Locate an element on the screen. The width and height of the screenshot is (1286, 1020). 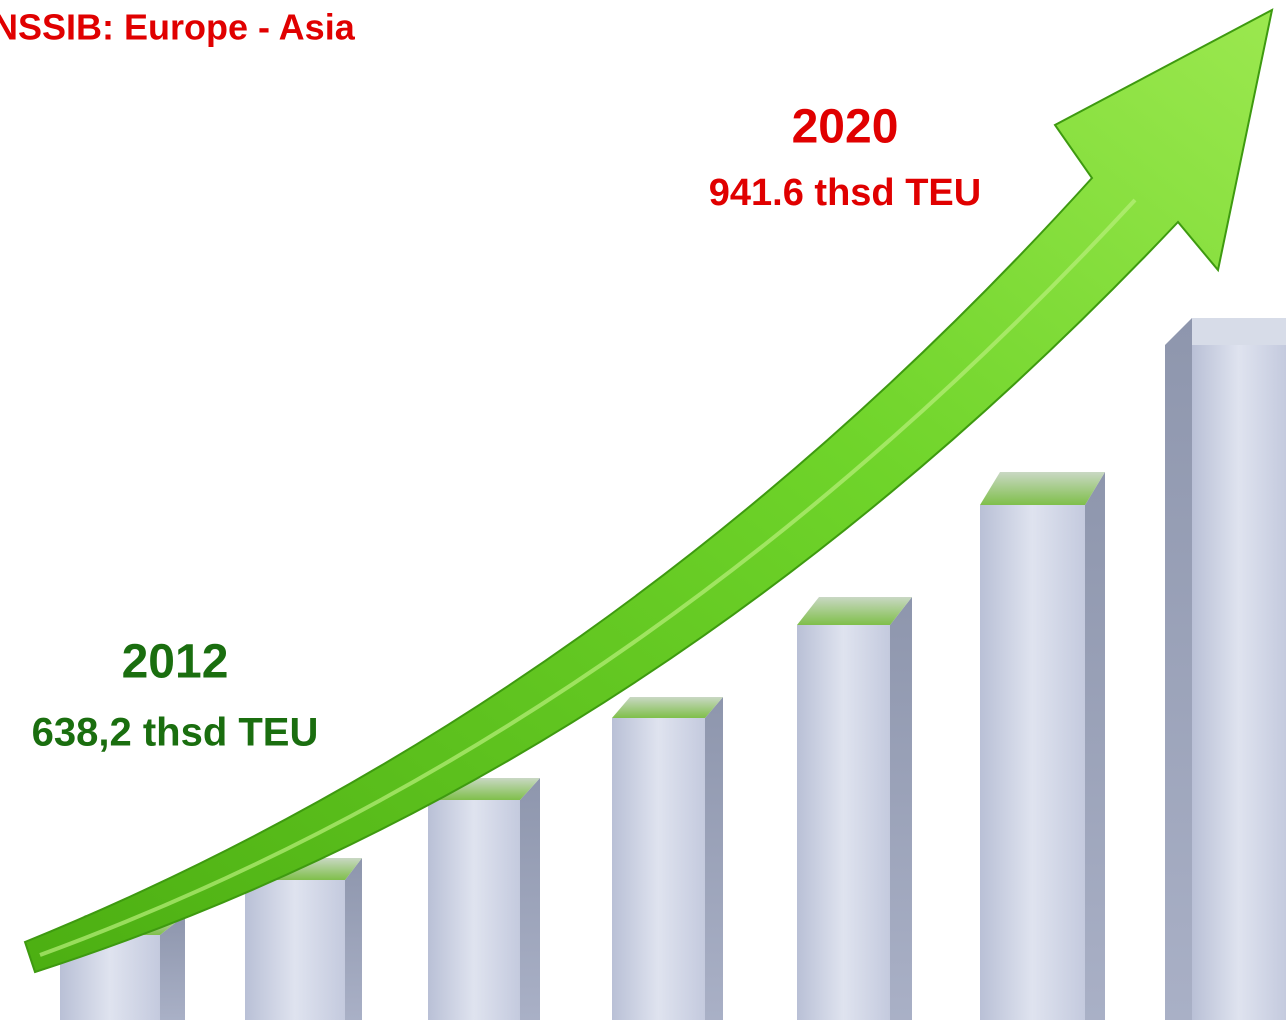
start-year: 2012 is located at coordinates (175, 662).